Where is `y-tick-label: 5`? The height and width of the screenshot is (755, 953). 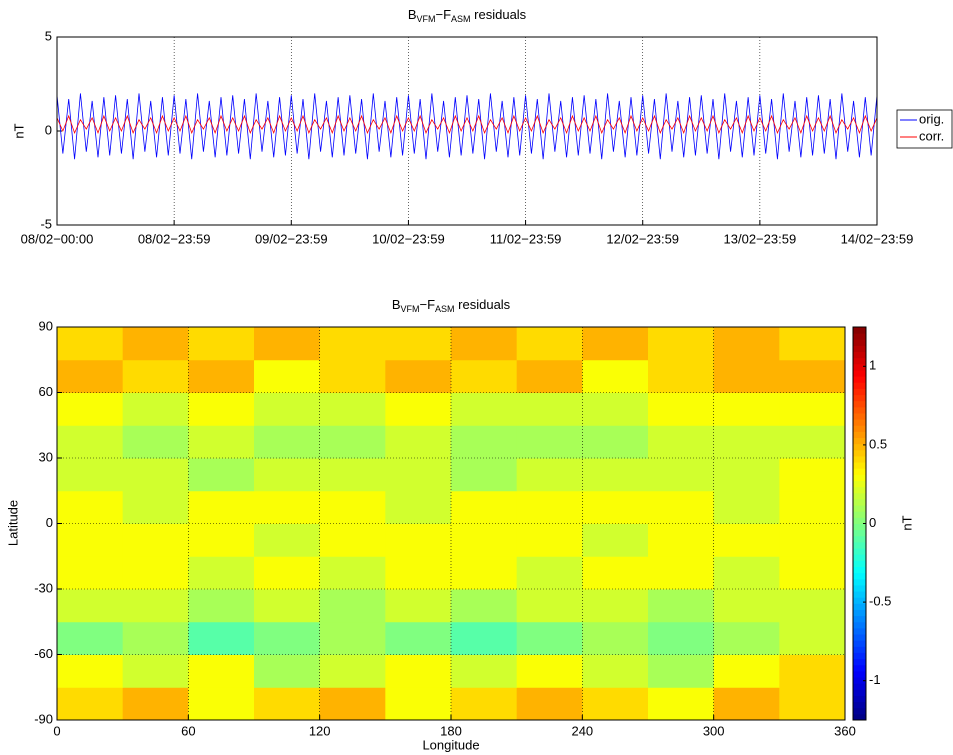
y-tick-label: 5 is located at coordinates (48, 35).